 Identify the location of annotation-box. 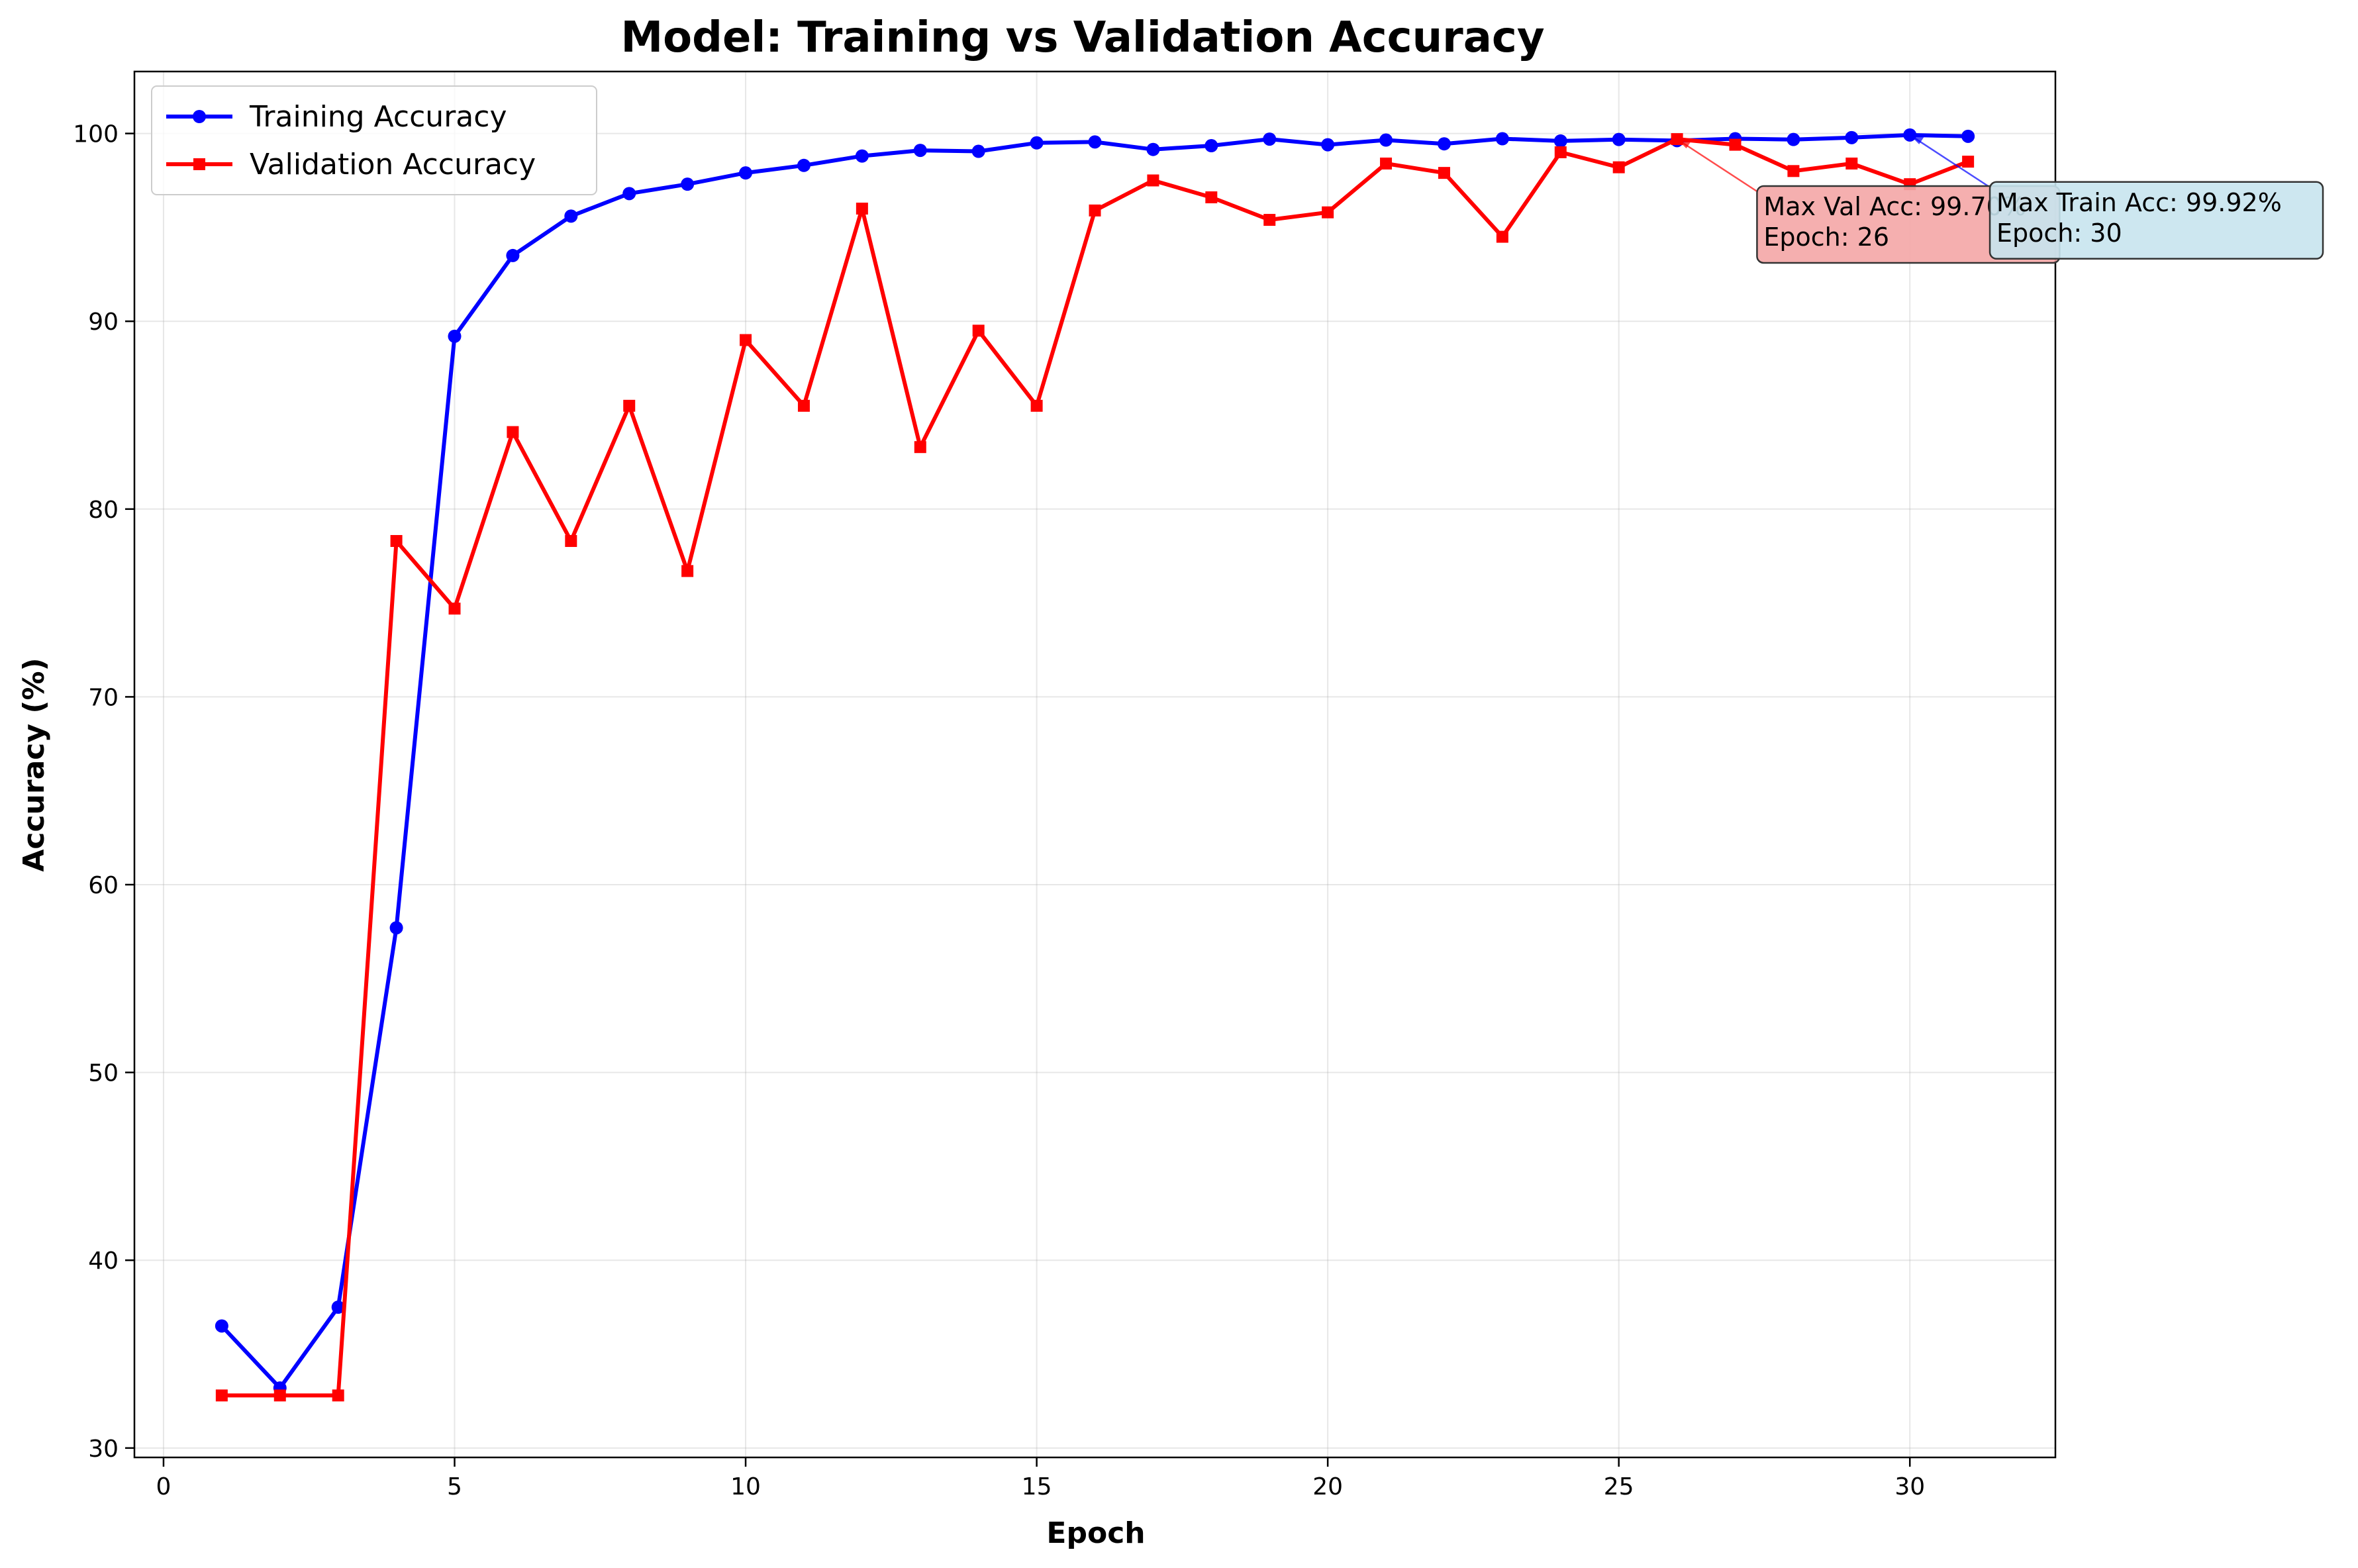
(2156, 220).